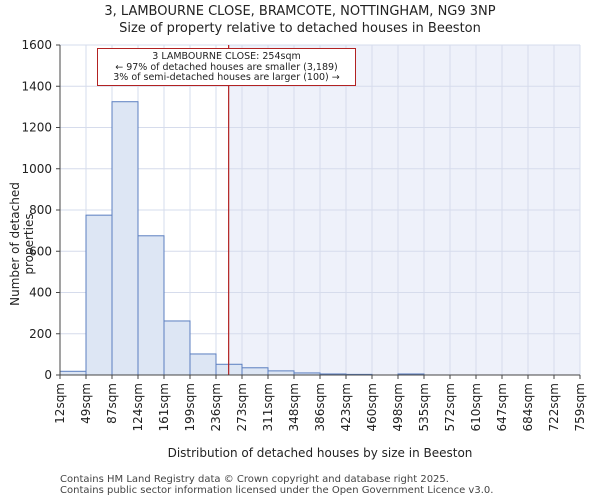  Describe the element at coordinates (36, 45) in the screenshot. I see `y-tick-label: 1600` at that location.